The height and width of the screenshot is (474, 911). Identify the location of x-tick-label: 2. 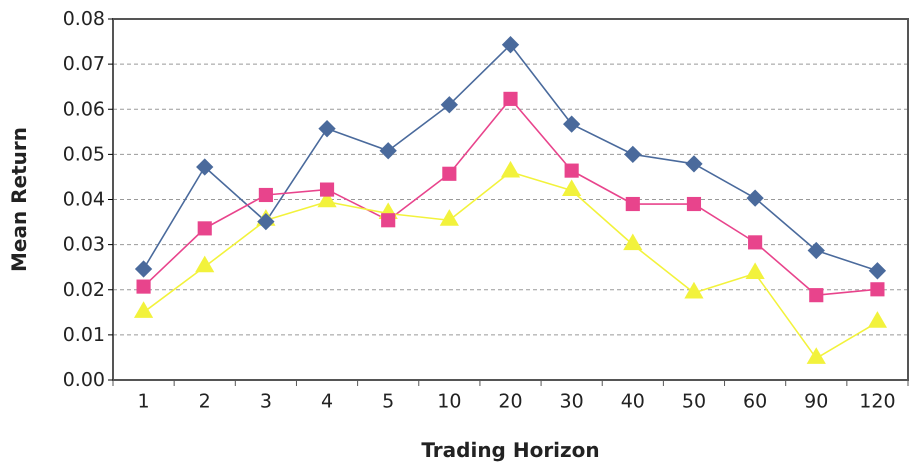
(204, 401).